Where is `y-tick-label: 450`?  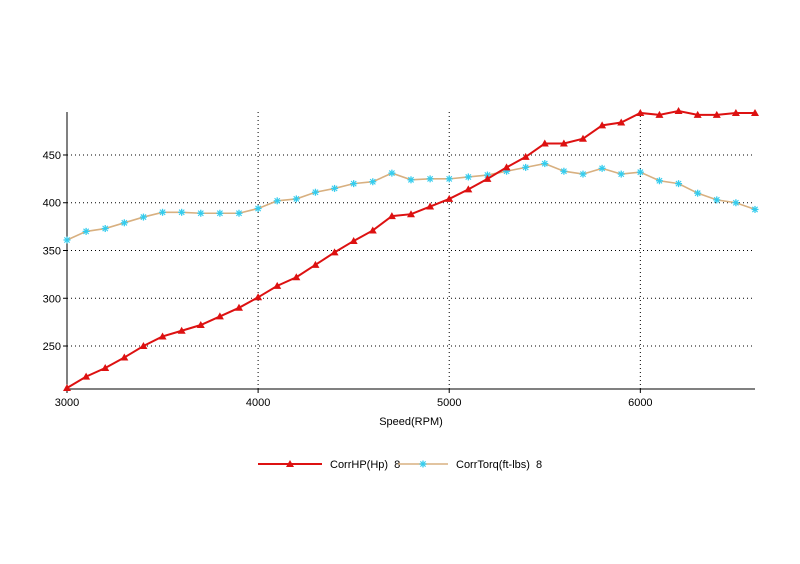
y-tick-label: 450 is located at coordinates (52, 156).